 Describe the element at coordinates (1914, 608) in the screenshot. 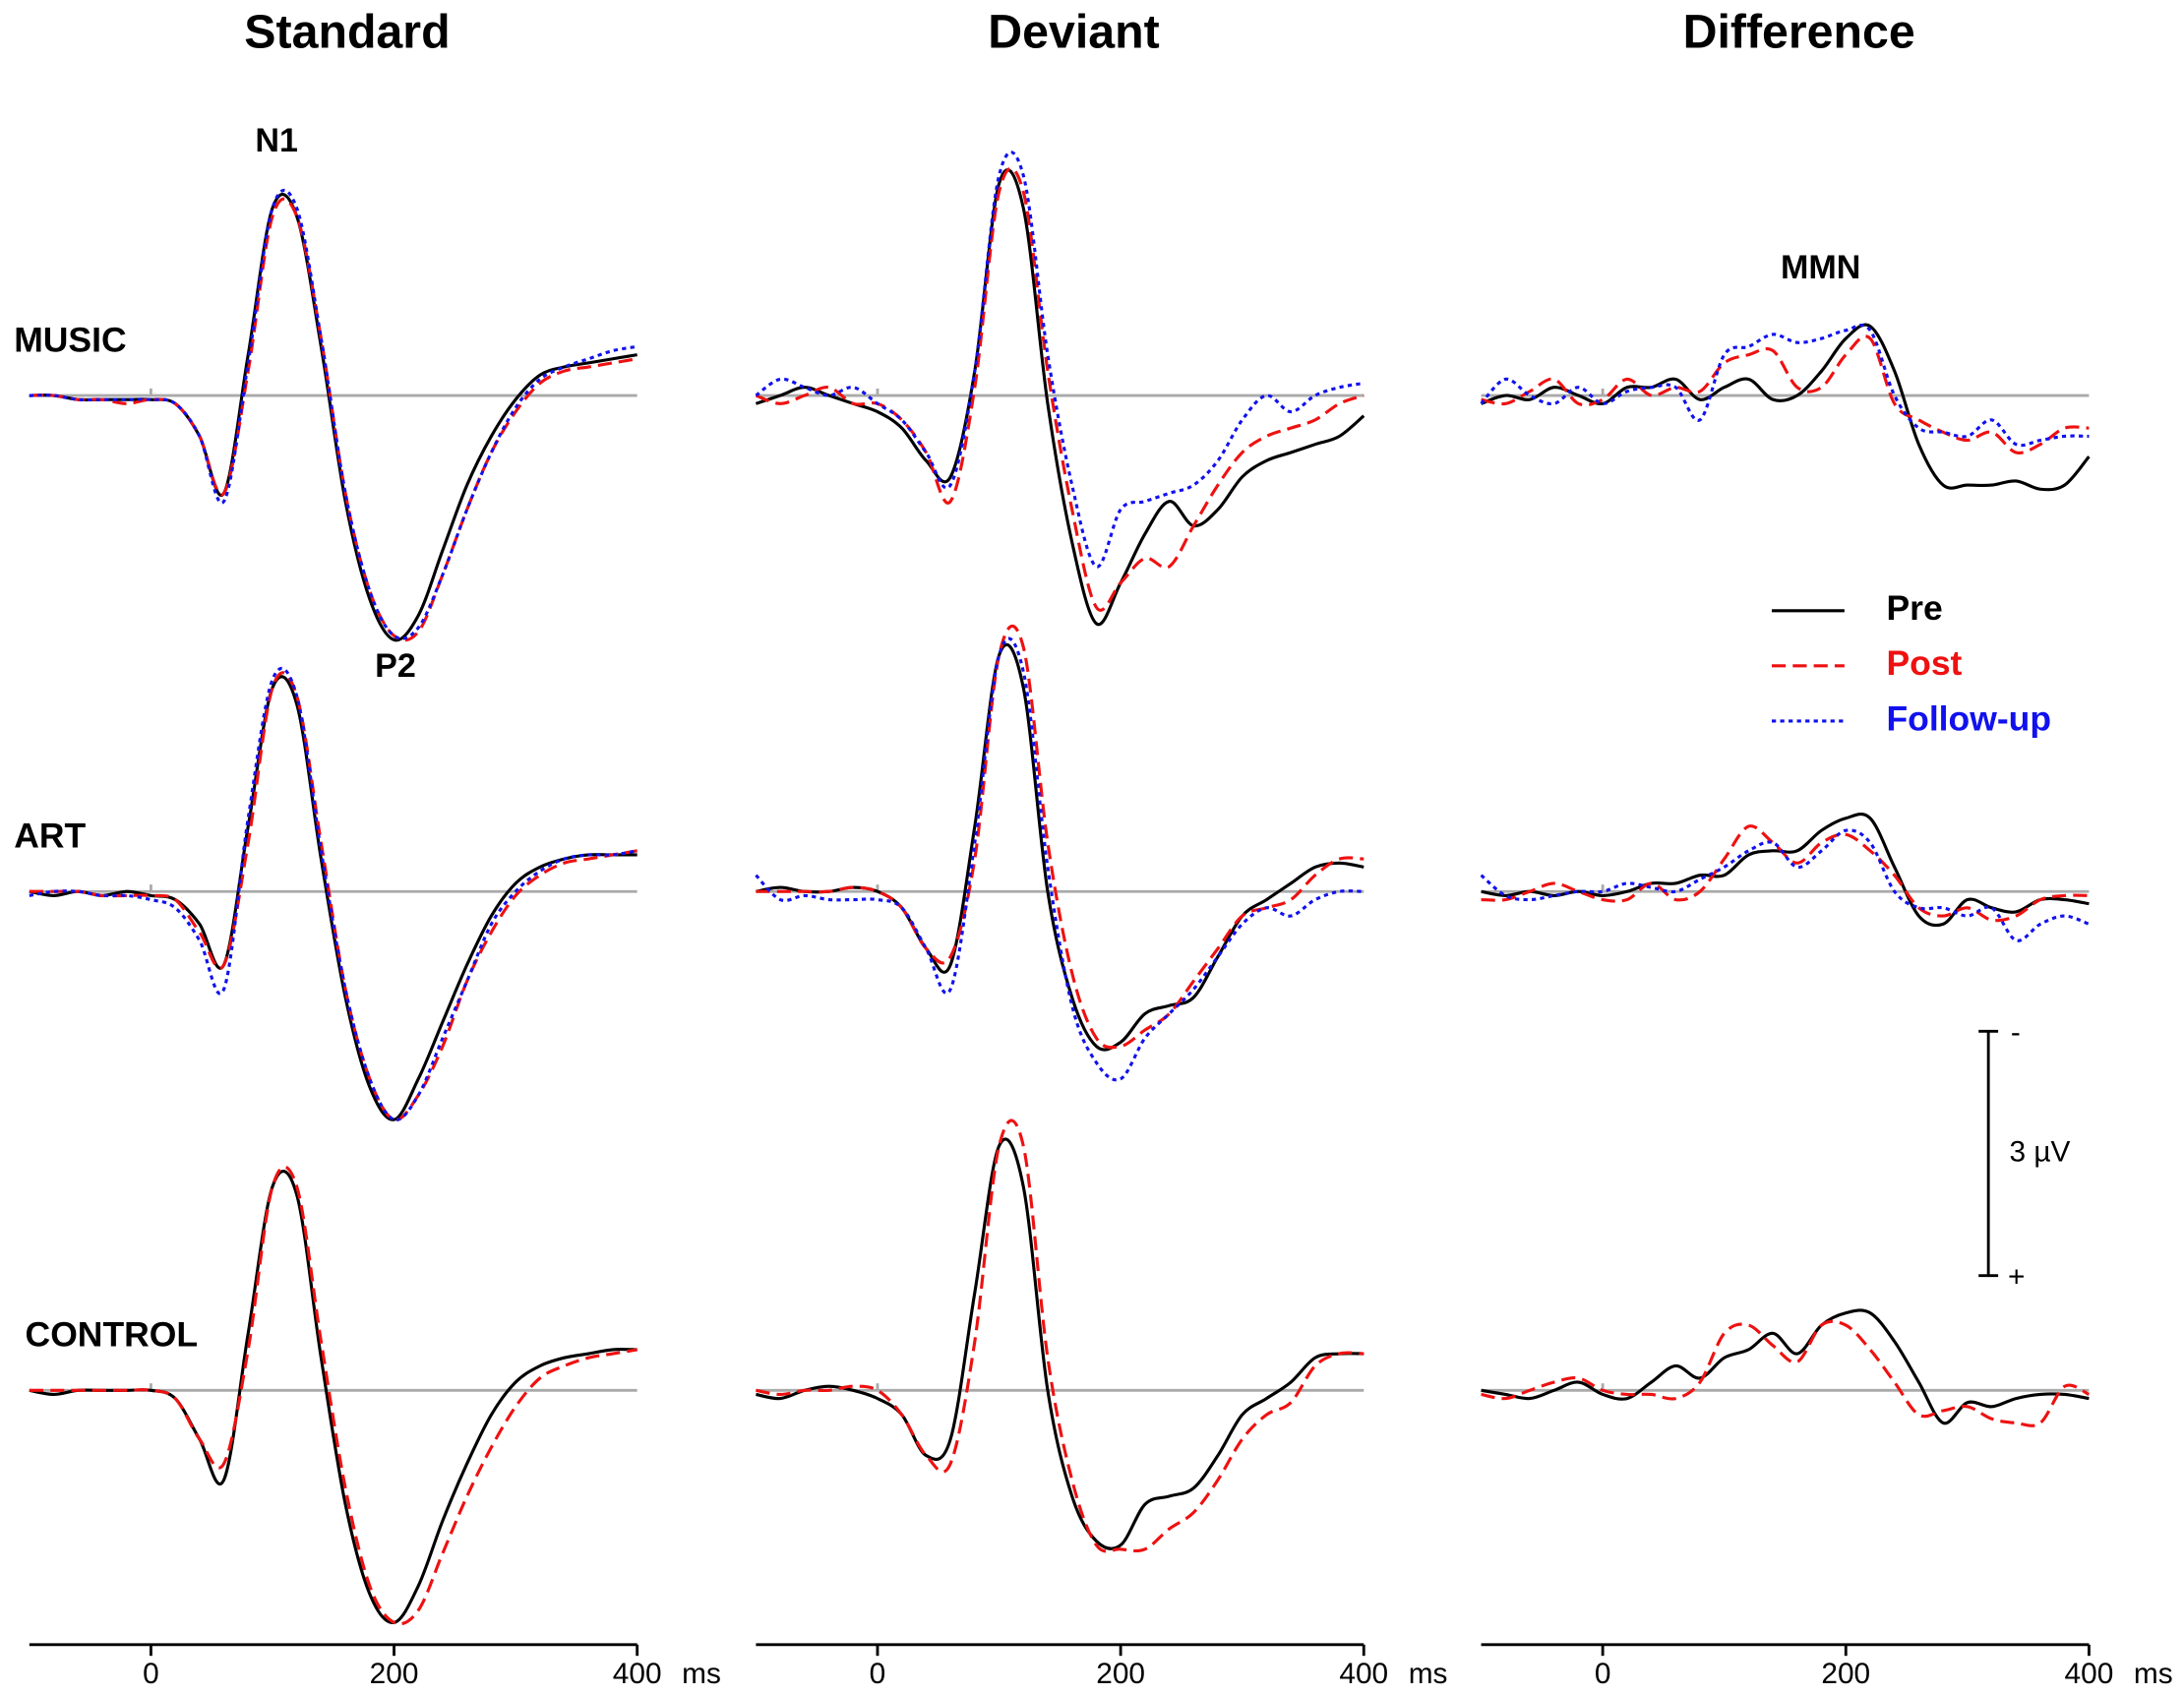

I see `legend-label: Pre` at that location.